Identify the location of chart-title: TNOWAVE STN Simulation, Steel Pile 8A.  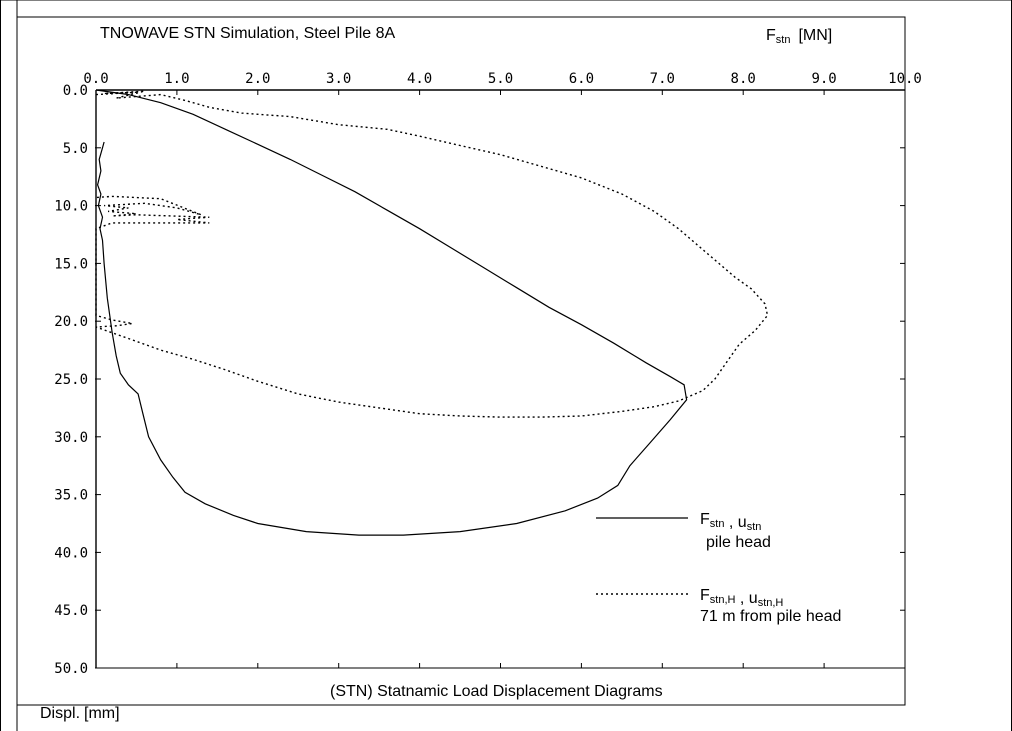
(248, 33).